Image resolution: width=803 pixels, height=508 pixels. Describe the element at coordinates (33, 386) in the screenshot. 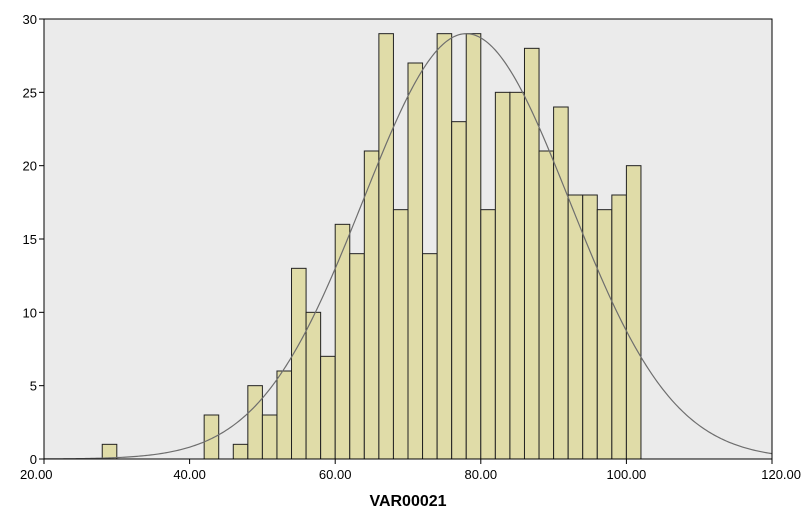

I see `y-tick-label-5: 5` at that location.